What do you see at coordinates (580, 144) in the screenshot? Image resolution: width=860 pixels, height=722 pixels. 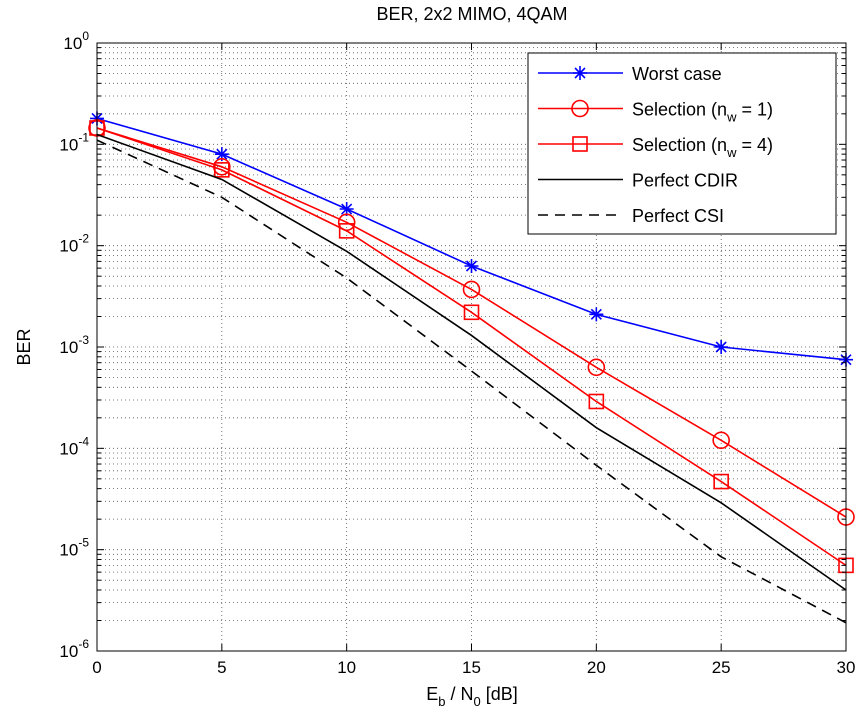 I see `legend-marker-sel4` at bounding box center [580, 144].